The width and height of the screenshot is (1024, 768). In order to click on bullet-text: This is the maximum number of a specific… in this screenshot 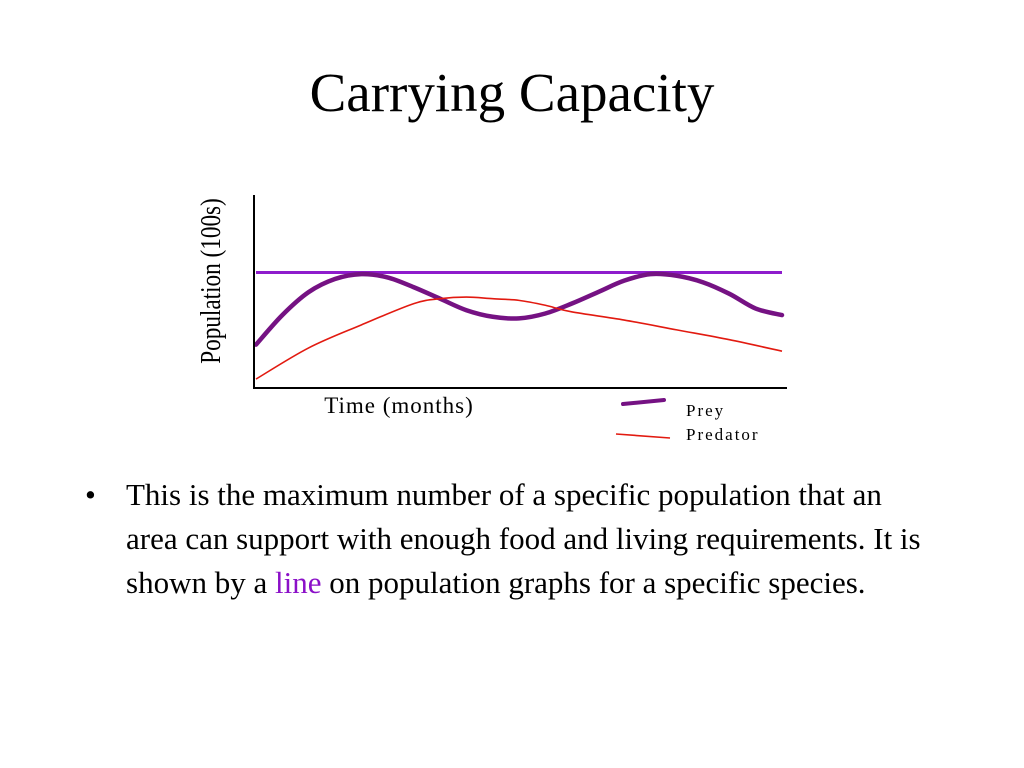, I will do `click(525, 539)`.